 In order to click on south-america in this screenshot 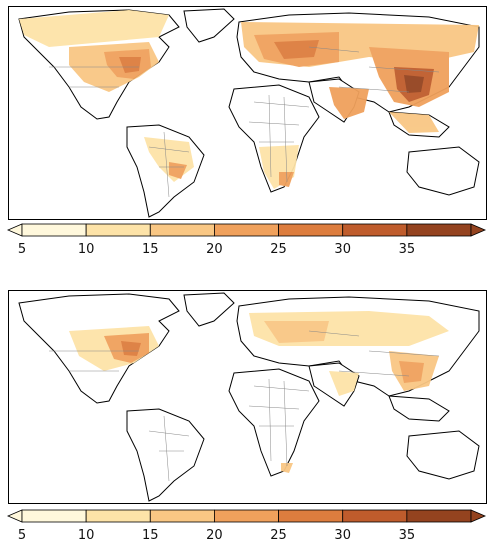, I will do `click(165, 455)`.